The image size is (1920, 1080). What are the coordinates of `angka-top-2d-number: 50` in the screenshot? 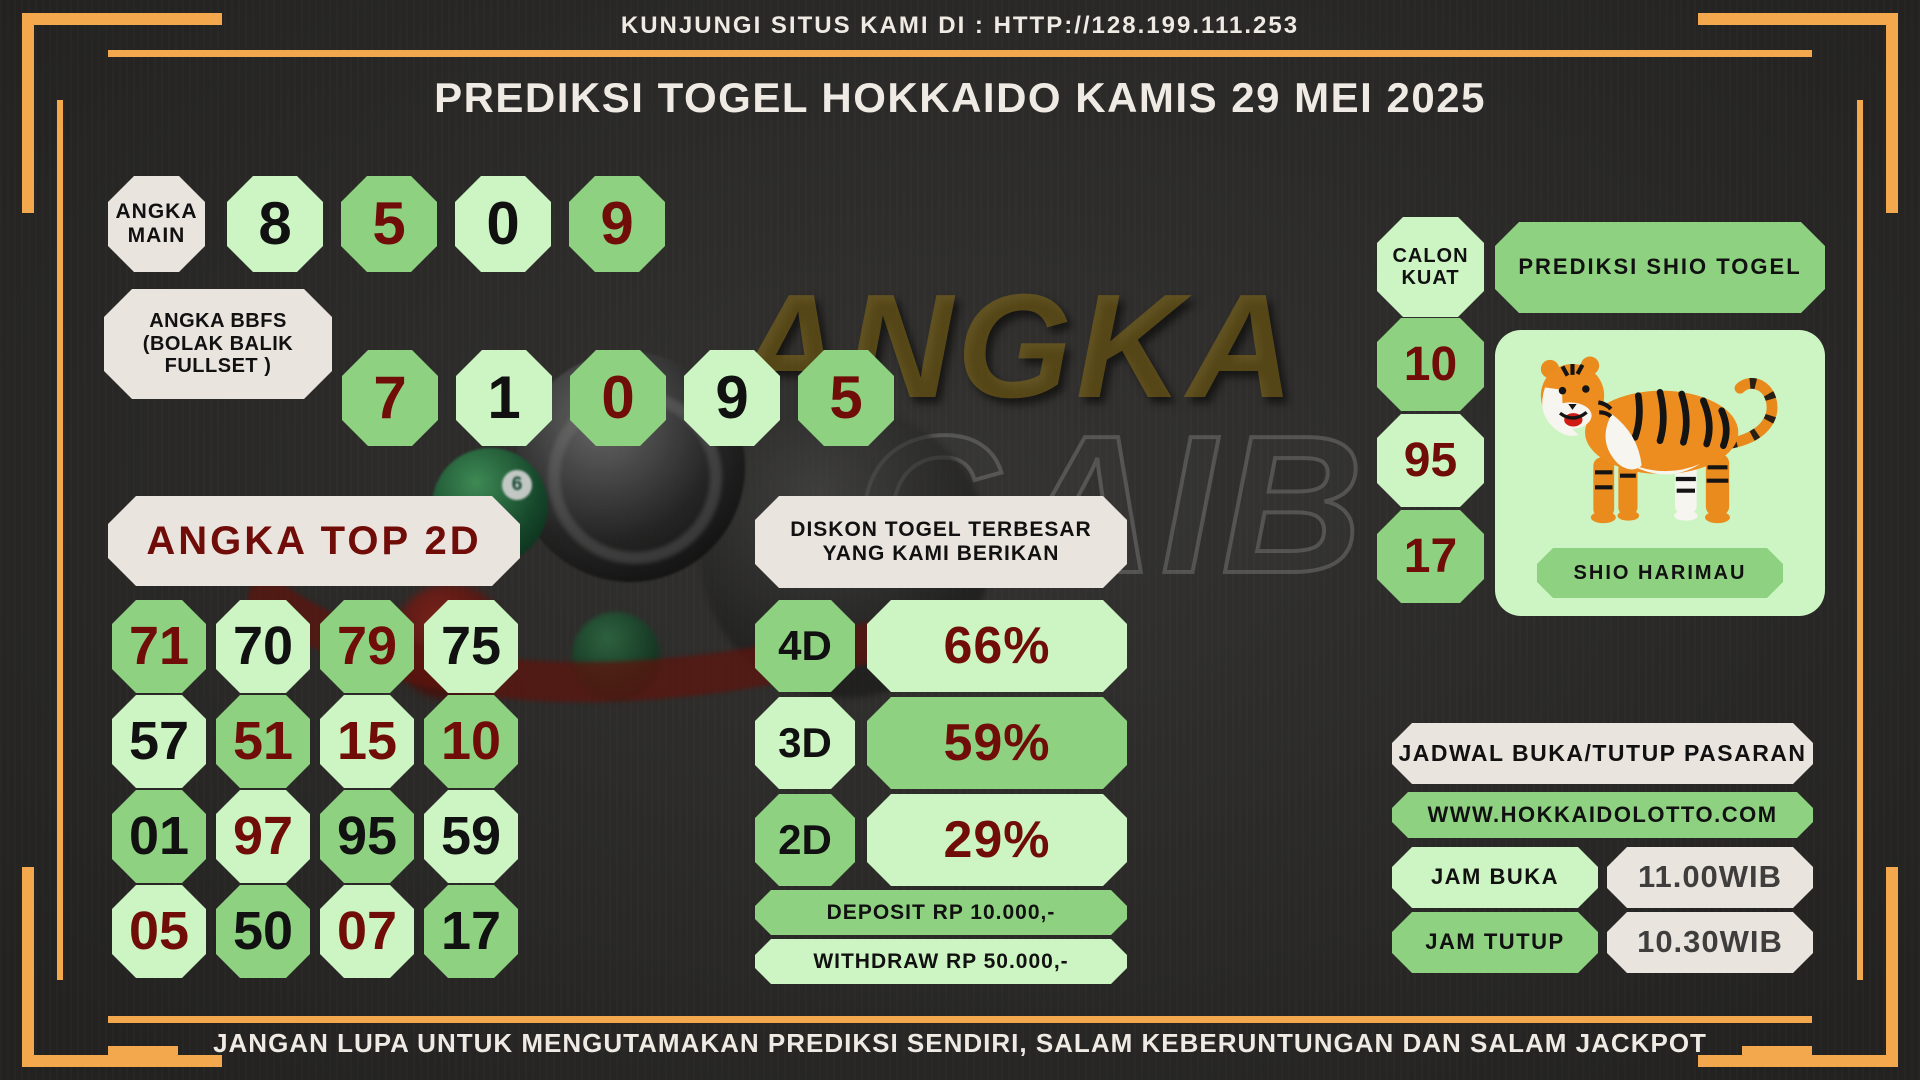 It's located at (263, 931).